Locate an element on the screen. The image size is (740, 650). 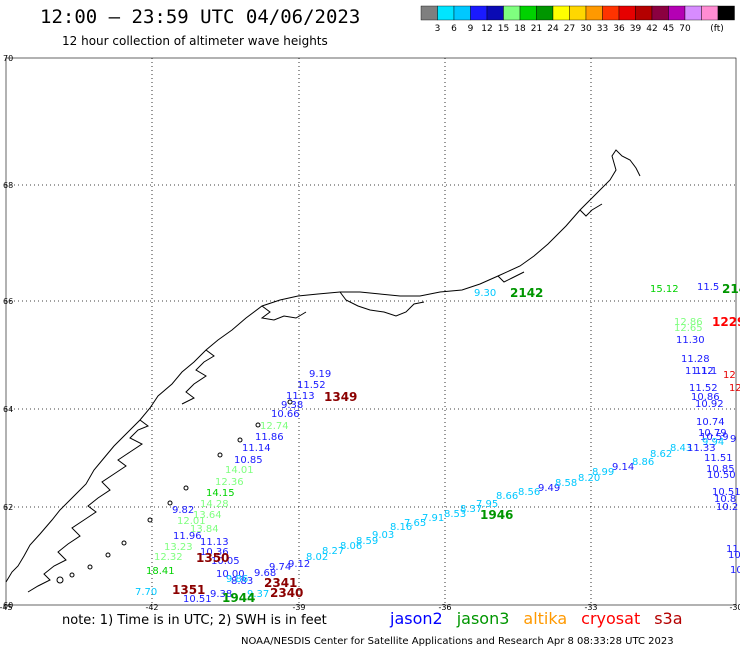
observation-value: 10.8 is located at coordinates (725, 499).